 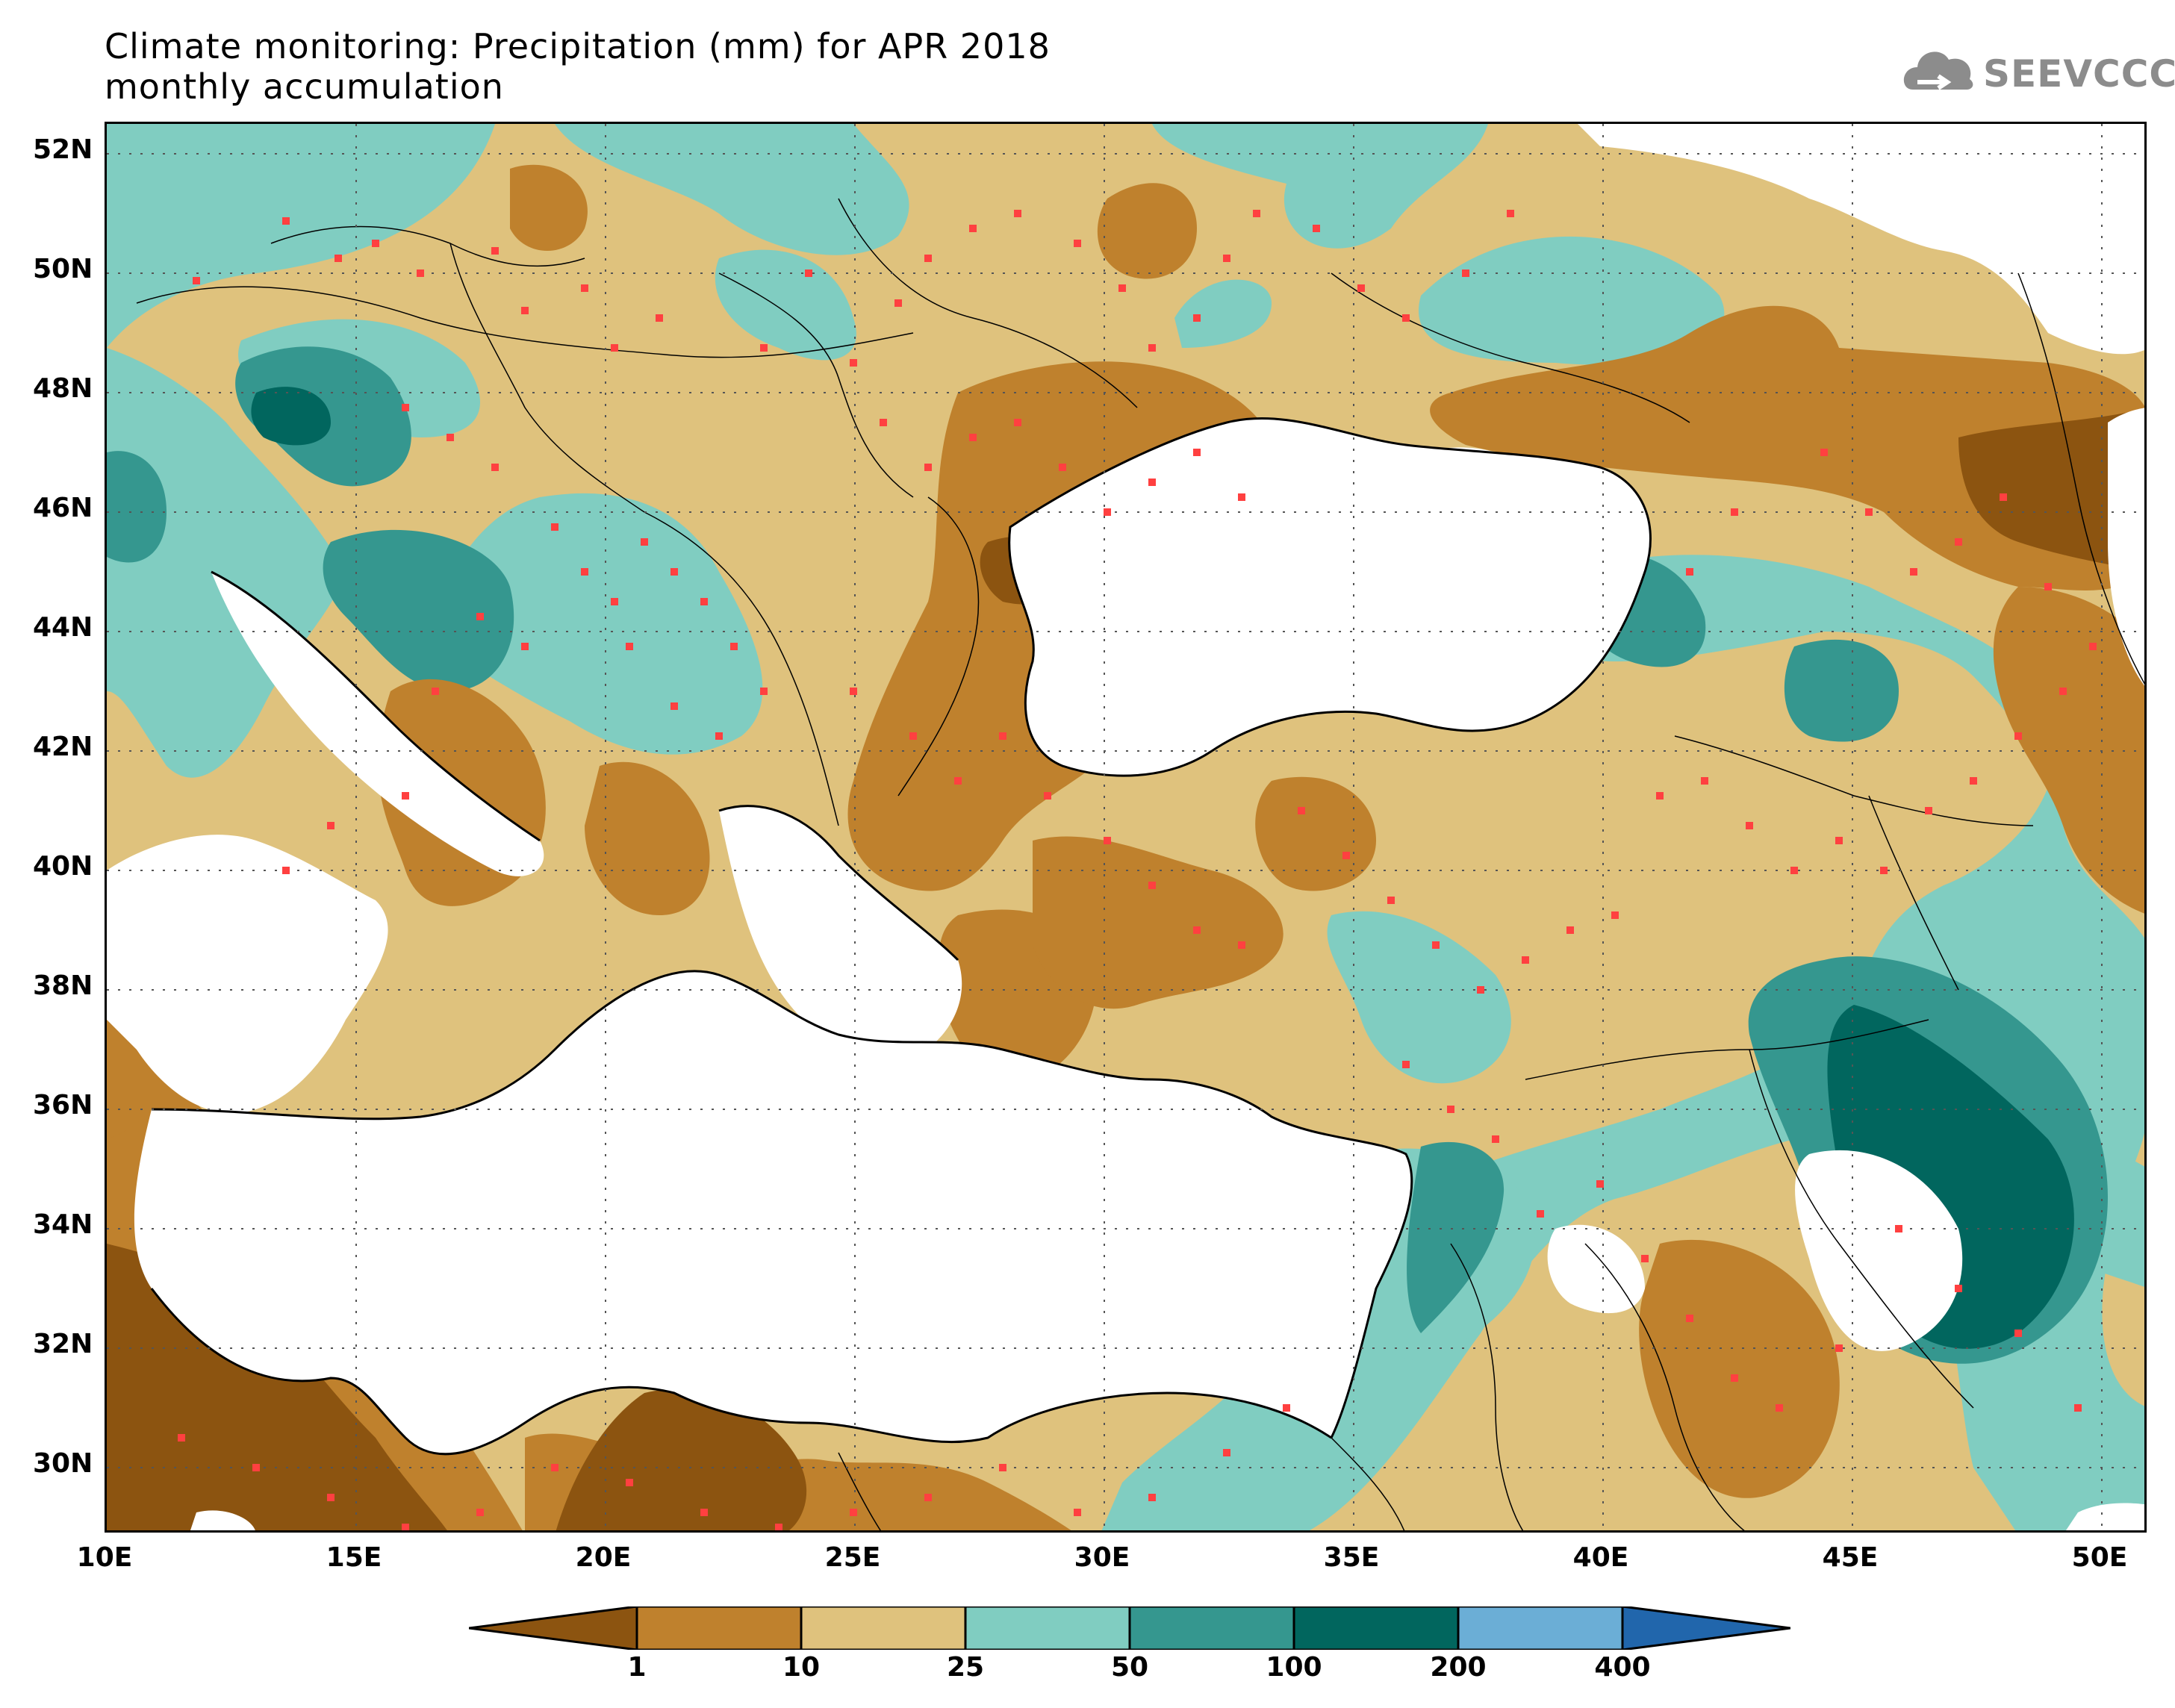 I want to click on precip-colorbar, so click(x=1129, y=1628).